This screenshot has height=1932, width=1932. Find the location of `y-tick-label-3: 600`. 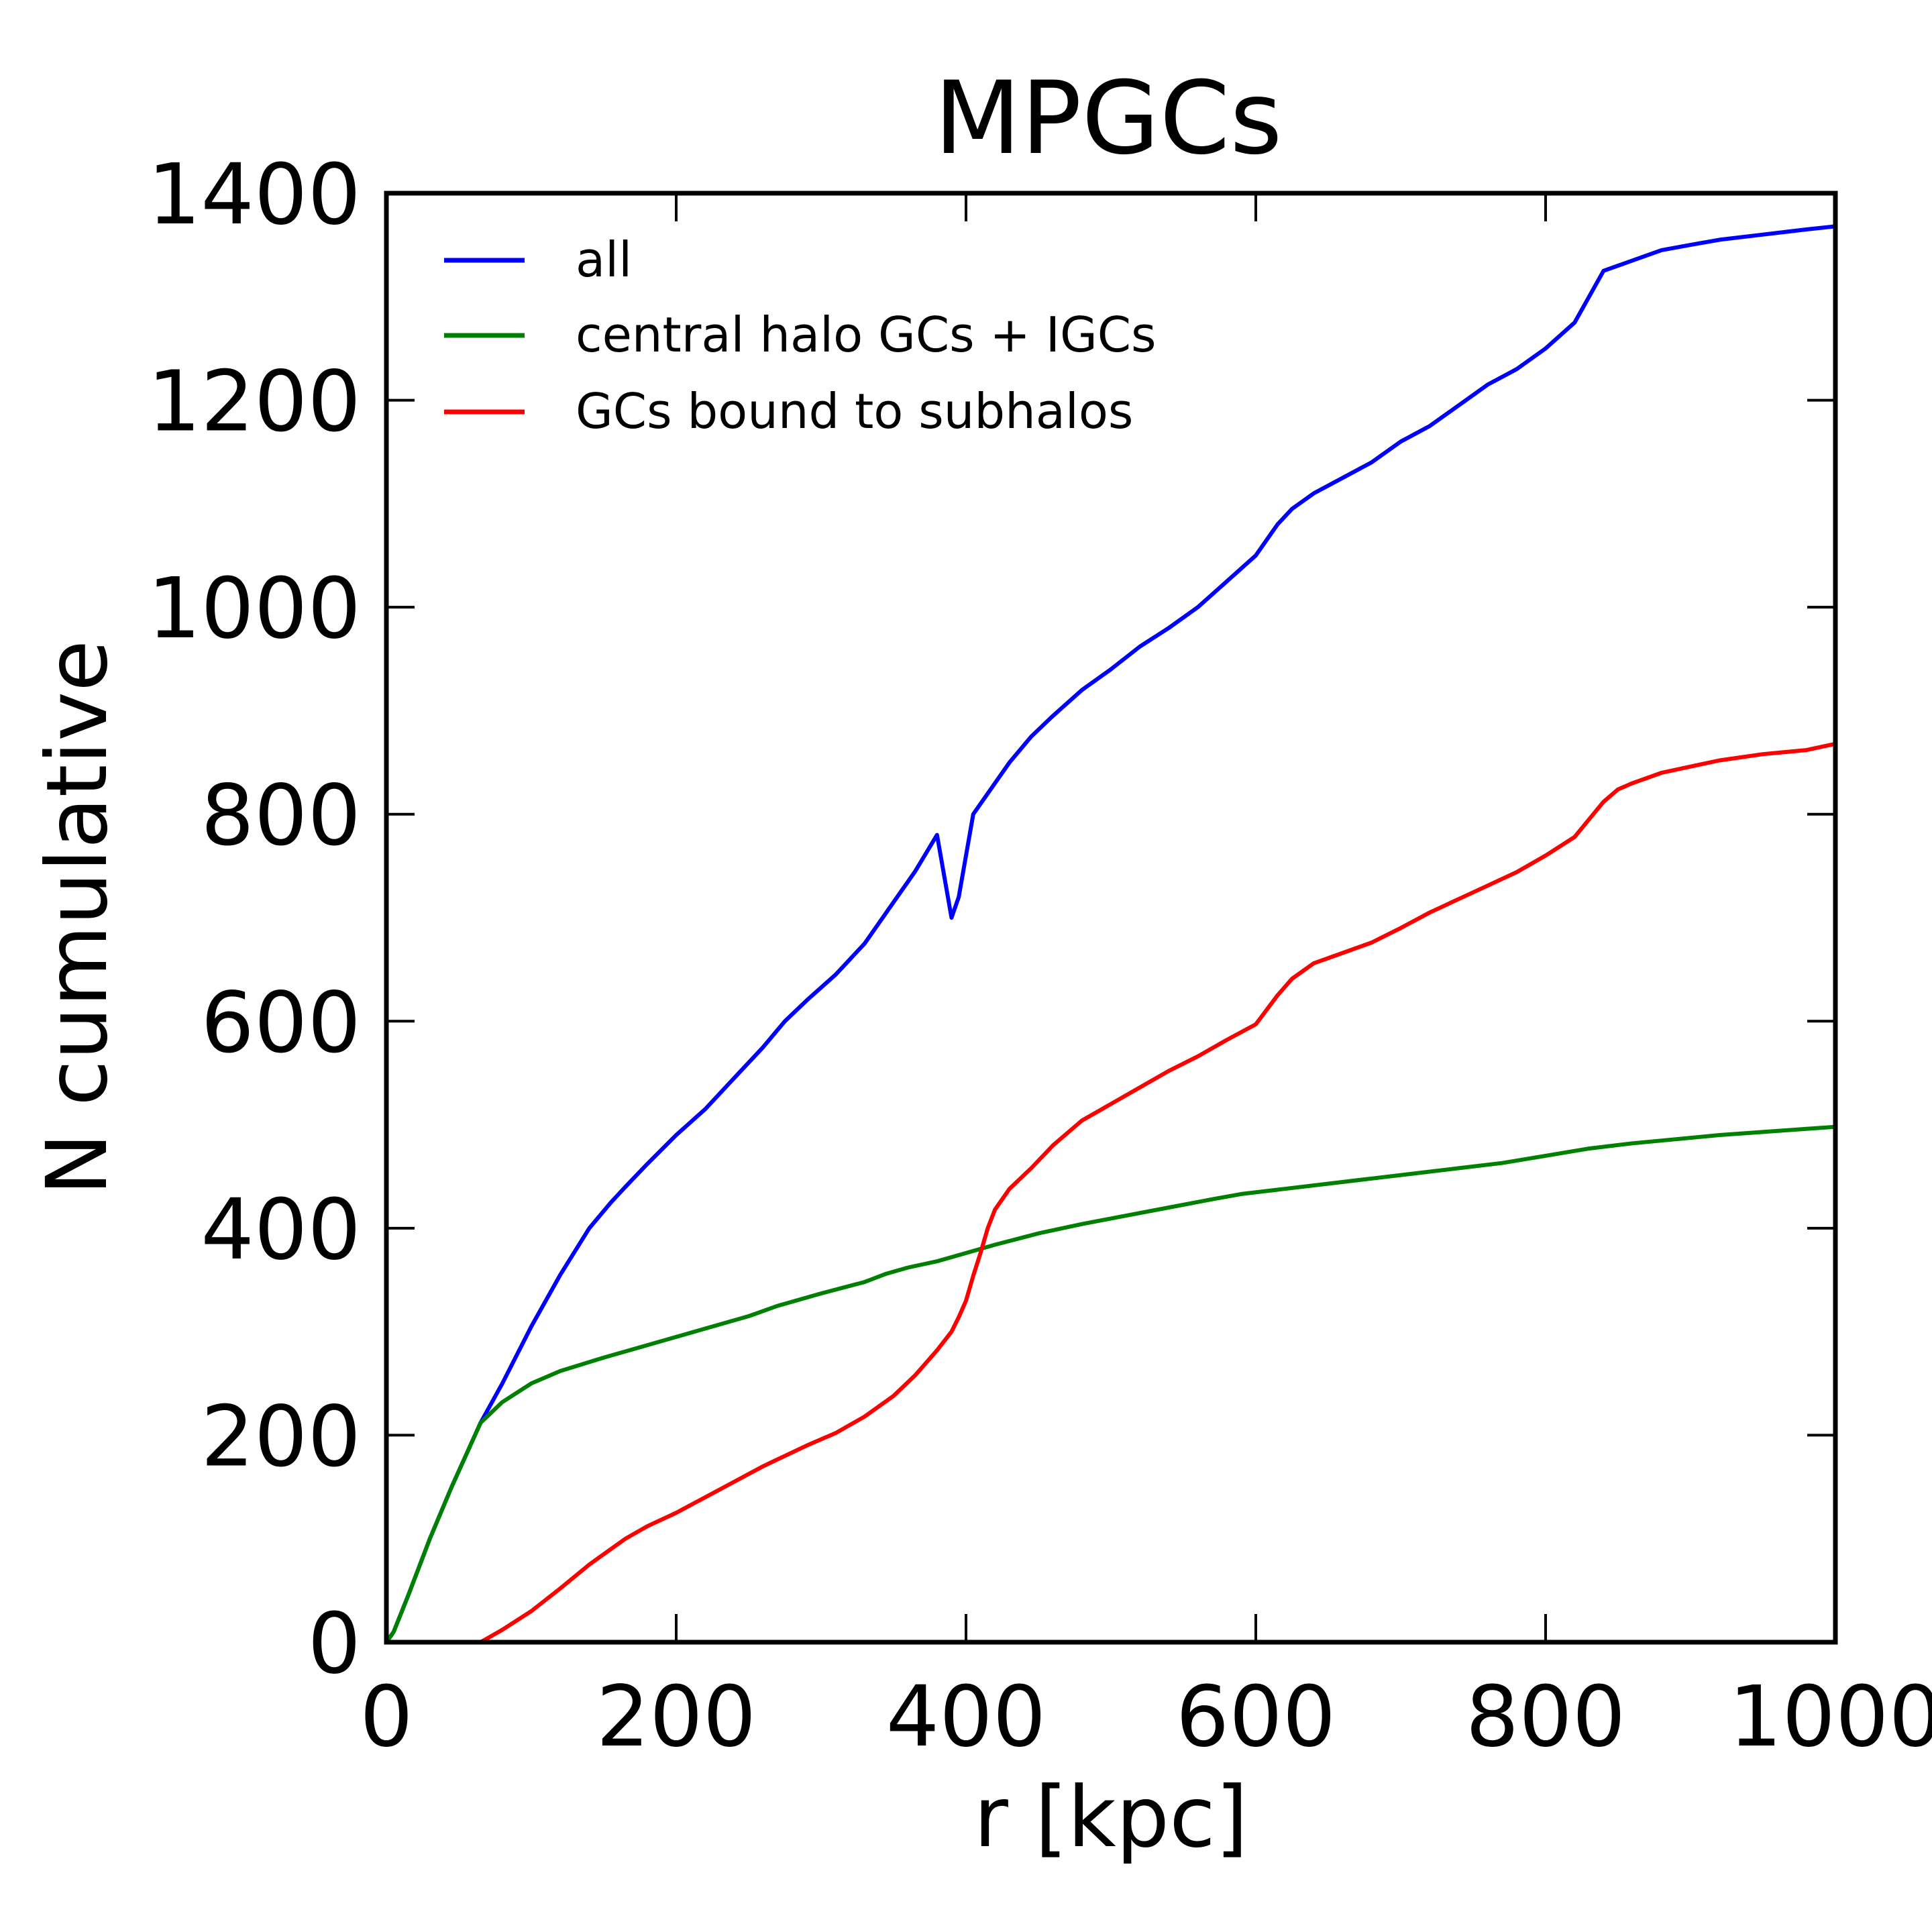

y-tick-label-3: 600 is located at coordinates (281, 1022).